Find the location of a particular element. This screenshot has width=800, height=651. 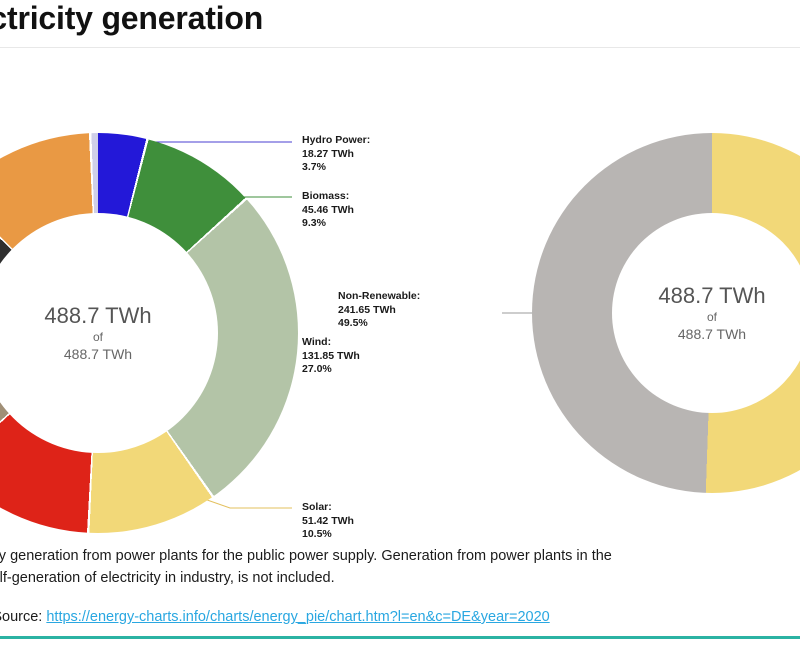

right-center-total: 488.7 TWh is located at coordinates (712, 334).